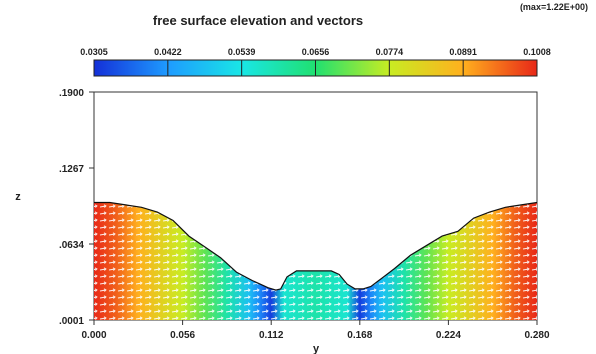 This screenshot has width=596, height=354. What do you see at coordinates (71, 321) in the screenshot?
I see `y-tick-label: .0001` at bounding box center [71, 321].